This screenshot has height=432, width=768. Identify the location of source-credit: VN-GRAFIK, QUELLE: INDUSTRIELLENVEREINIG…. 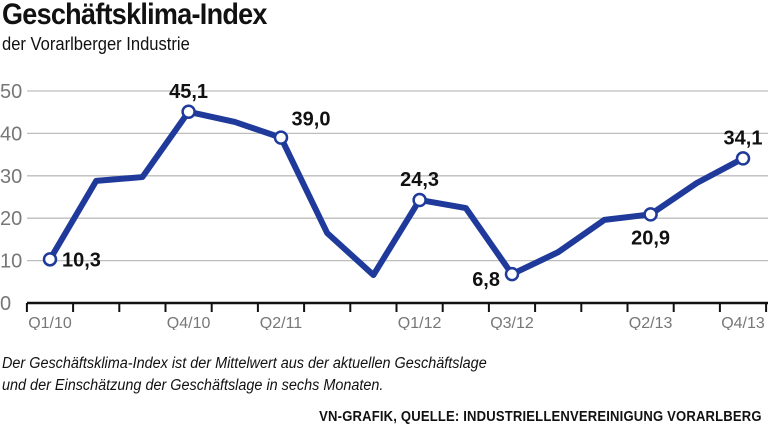
(540, 417).